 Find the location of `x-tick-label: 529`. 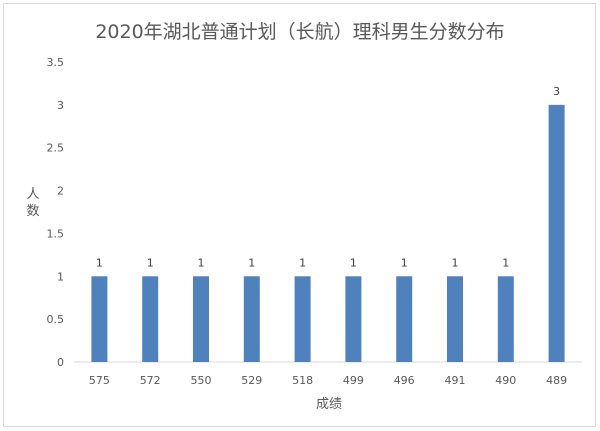

x-tick-label: 529 is located at coordinates (251, 380).